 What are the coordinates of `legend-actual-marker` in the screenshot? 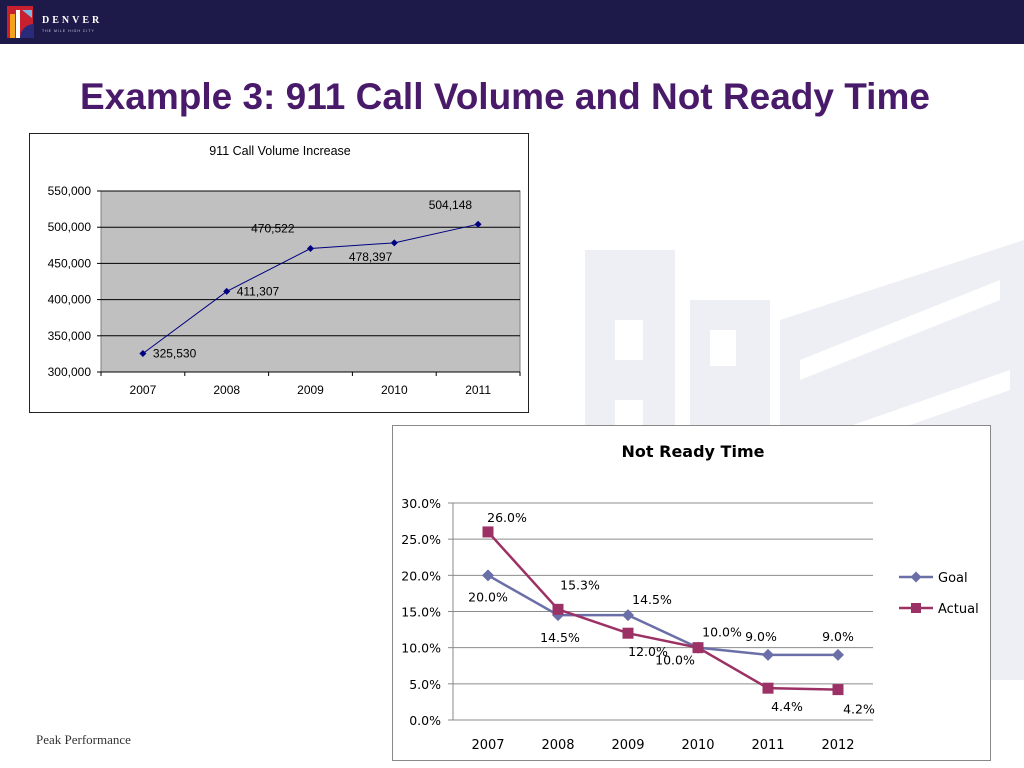 It's located at (916, 608).